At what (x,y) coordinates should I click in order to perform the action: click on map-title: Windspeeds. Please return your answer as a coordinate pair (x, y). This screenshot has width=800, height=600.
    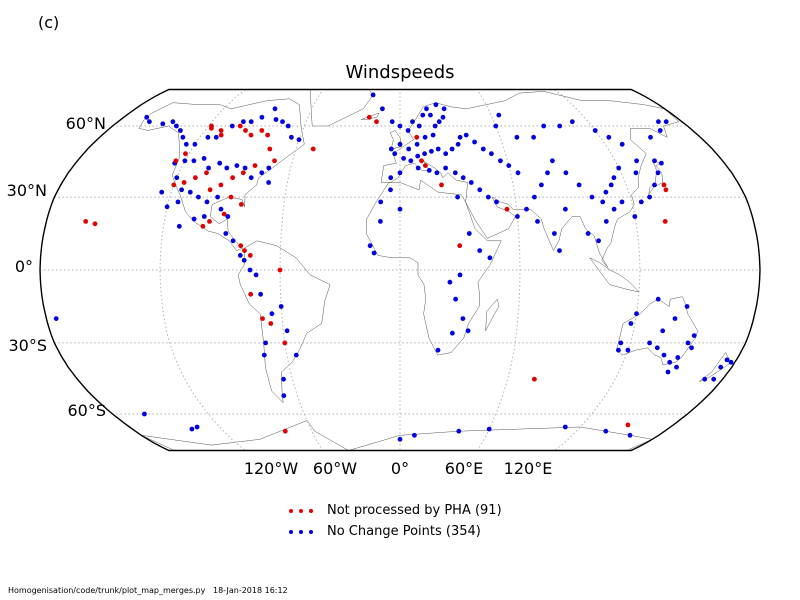
    Looking at the image, I should click on (400, 72).